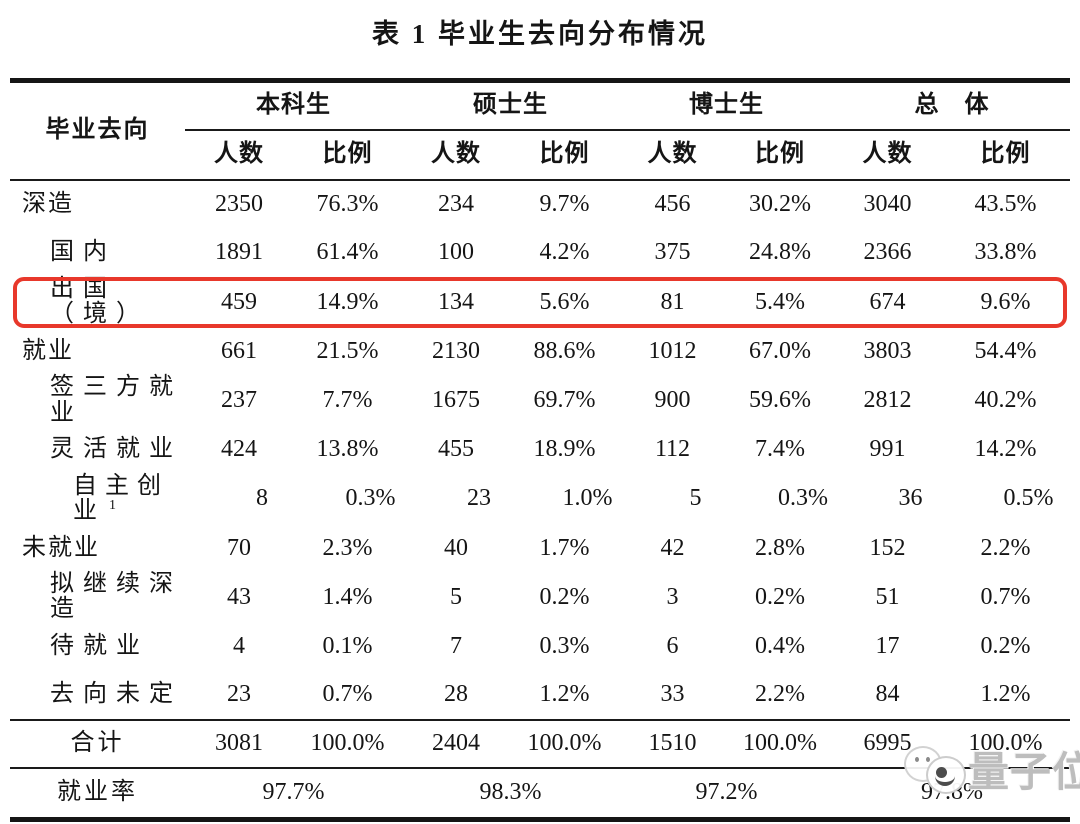 The width and height of the screenshot is (1080, 824). I want to click on value-cell: 112, so click(672, 449).